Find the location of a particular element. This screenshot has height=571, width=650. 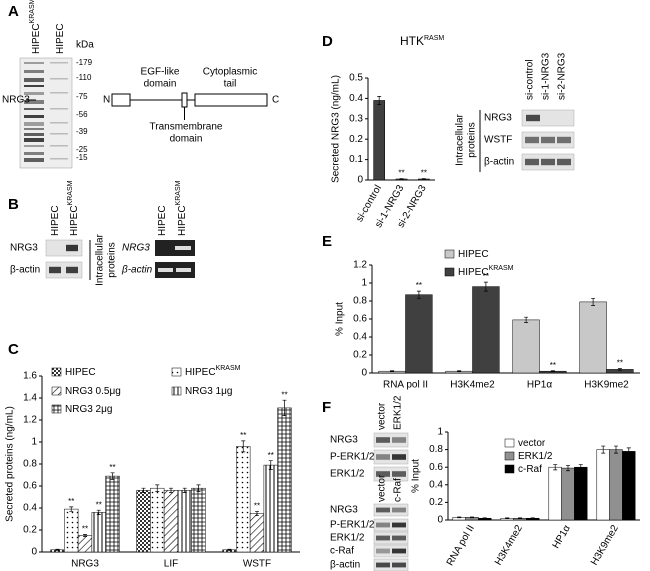

chart-title: HTKRASM is located at coordinates (422, 41).